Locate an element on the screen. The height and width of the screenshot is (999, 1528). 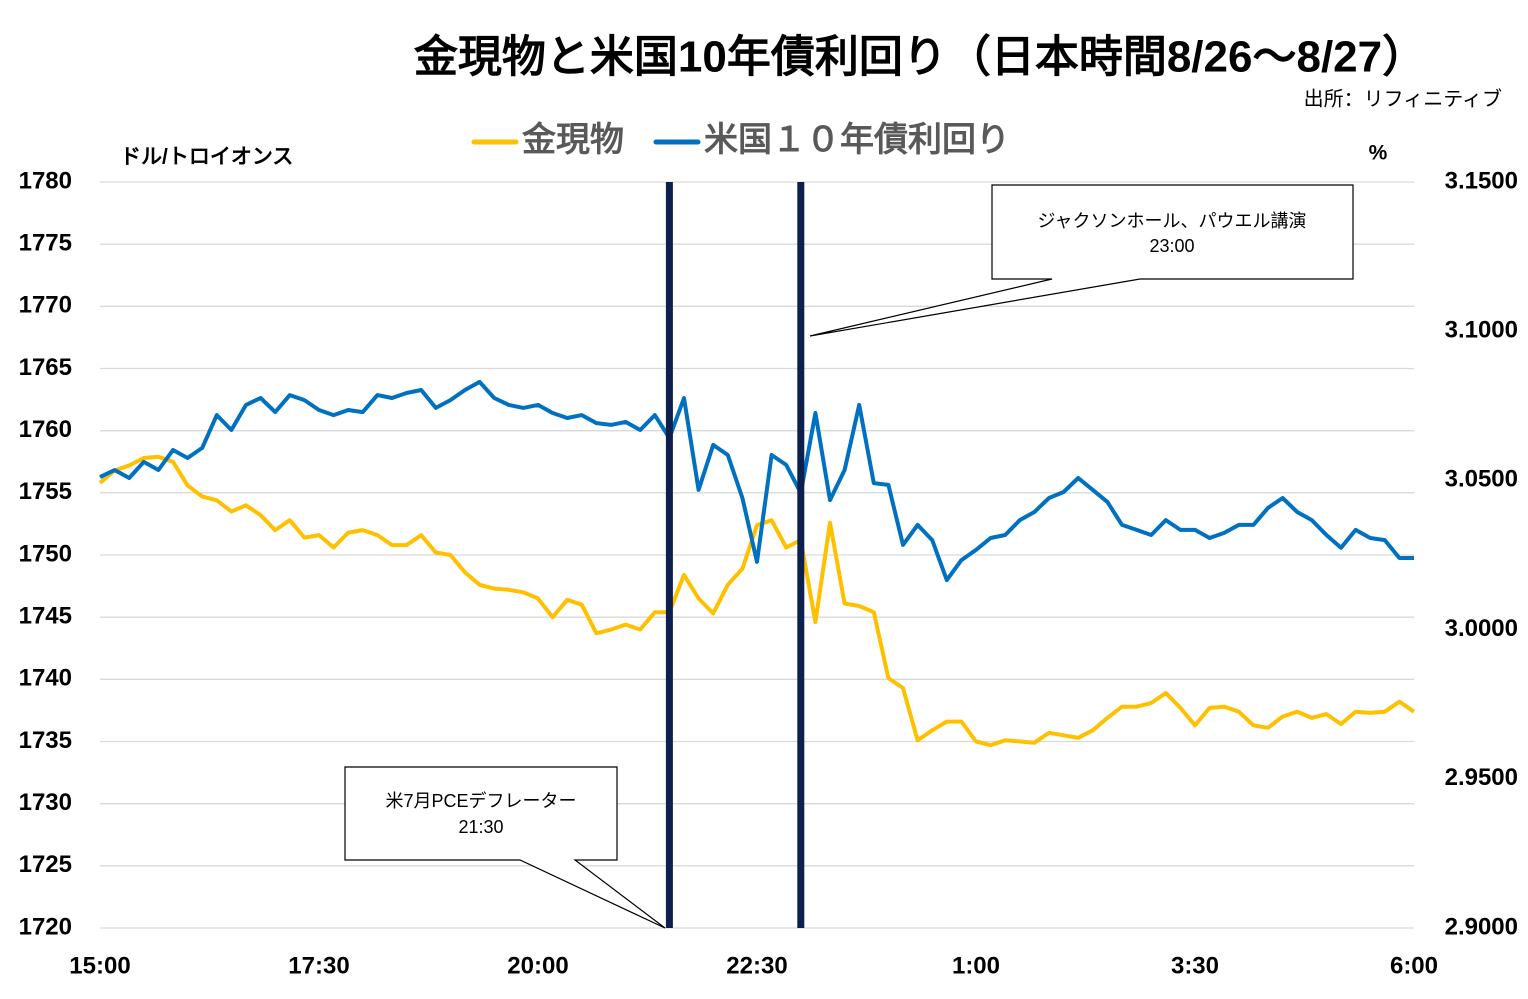
legend-label: 米国１０年債利回り is located at coordinates (857, 140).